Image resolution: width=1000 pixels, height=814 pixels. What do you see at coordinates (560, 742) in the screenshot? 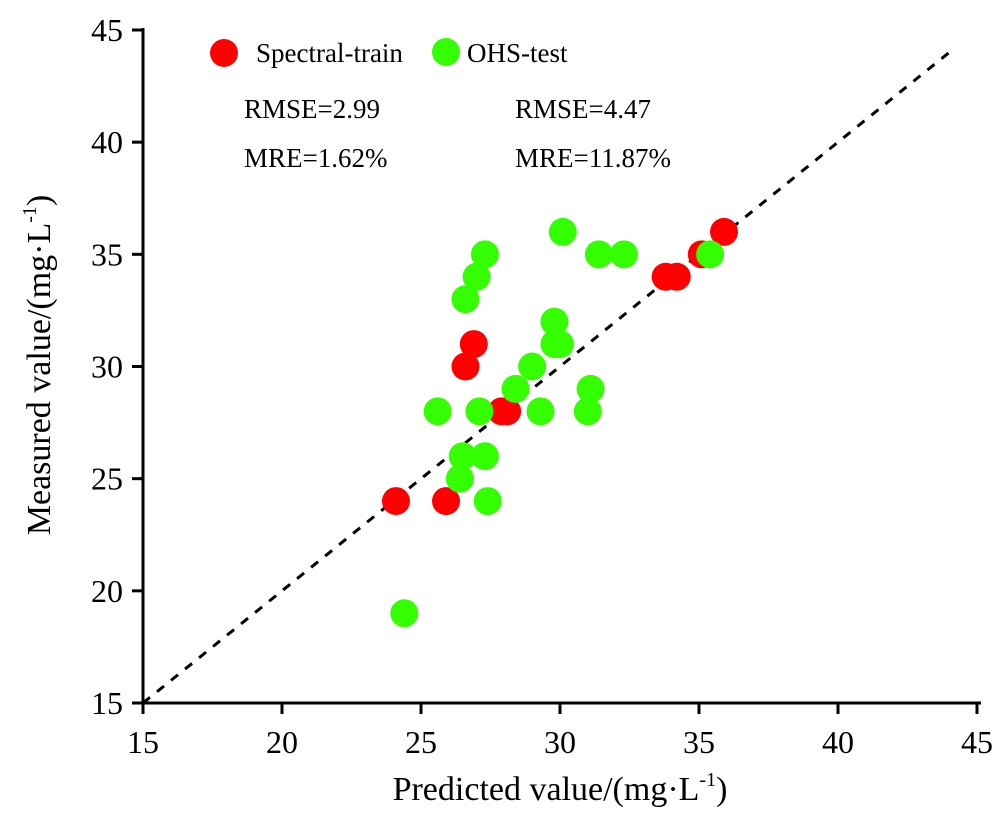
I see `x-tick-label: 30` at bounding box center [560, 742].